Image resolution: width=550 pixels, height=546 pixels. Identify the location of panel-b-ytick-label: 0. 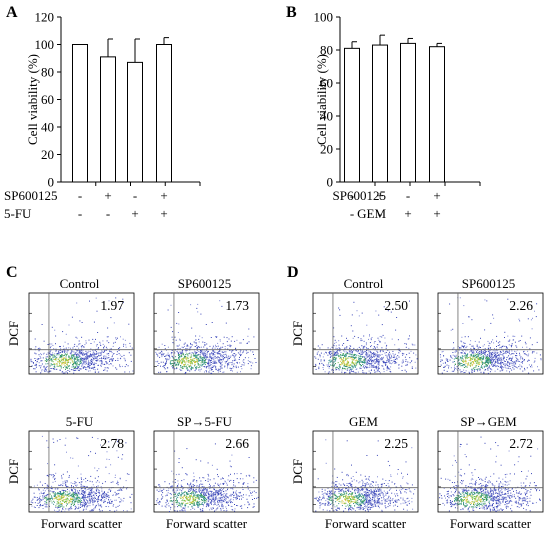
(330, 182).